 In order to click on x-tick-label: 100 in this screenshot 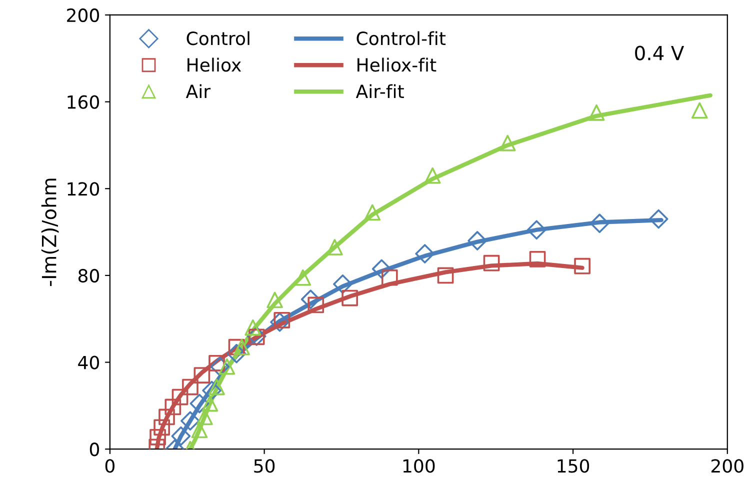, I will do `click(419, 466)`.